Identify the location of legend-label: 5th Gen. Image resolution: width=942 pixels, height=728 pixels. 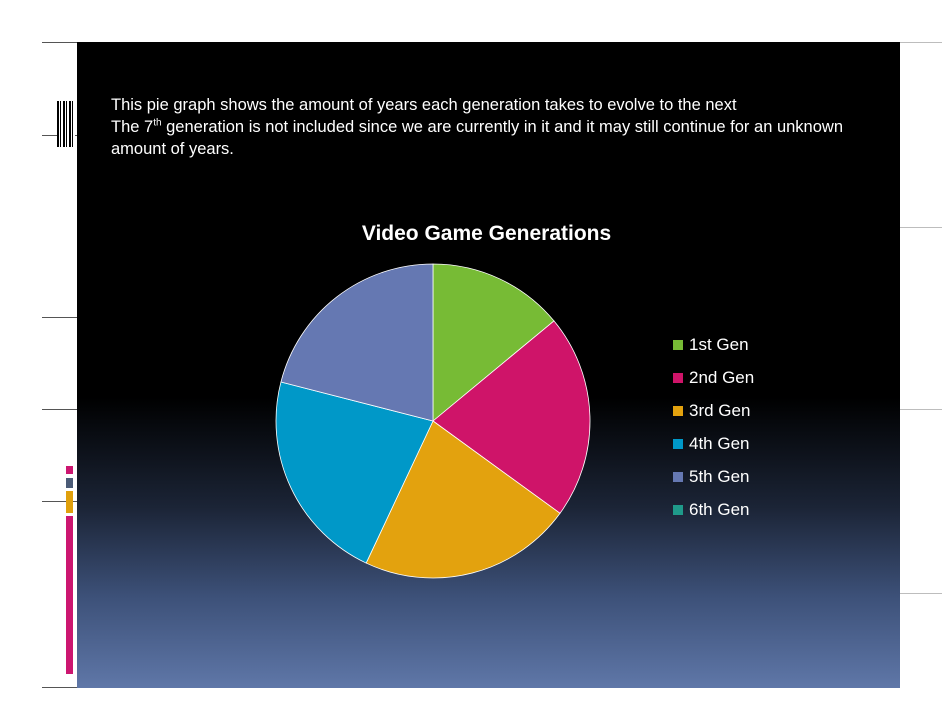
(719, 476).